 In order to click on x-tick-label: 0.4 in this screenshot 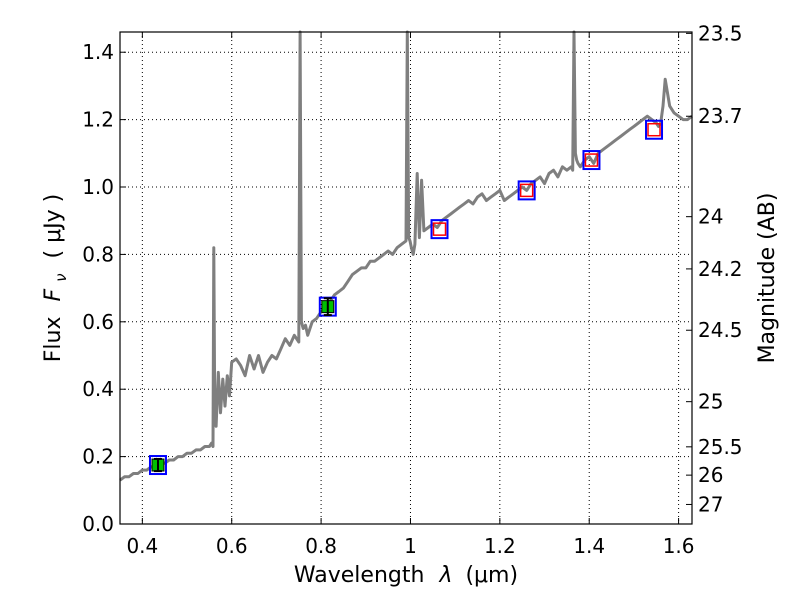, I will do `click(142, 546)`.